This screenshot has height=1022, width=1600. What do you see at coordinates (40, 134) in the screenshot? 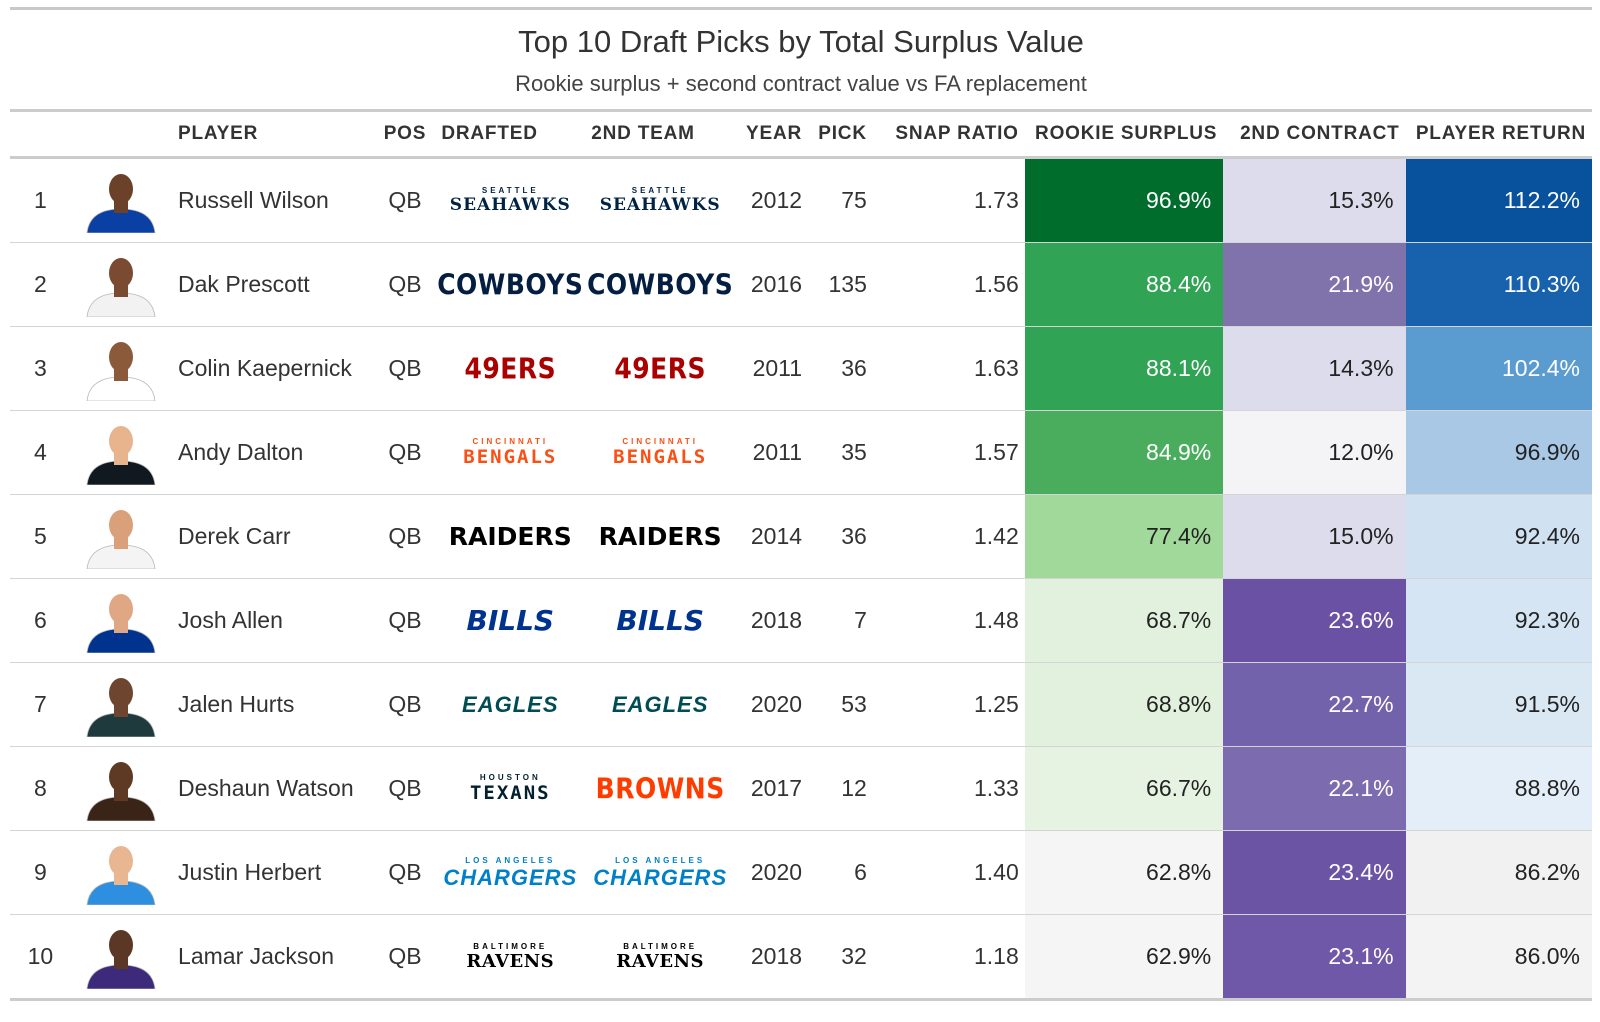
I see `col-rank` at bounding box center [40, 134].